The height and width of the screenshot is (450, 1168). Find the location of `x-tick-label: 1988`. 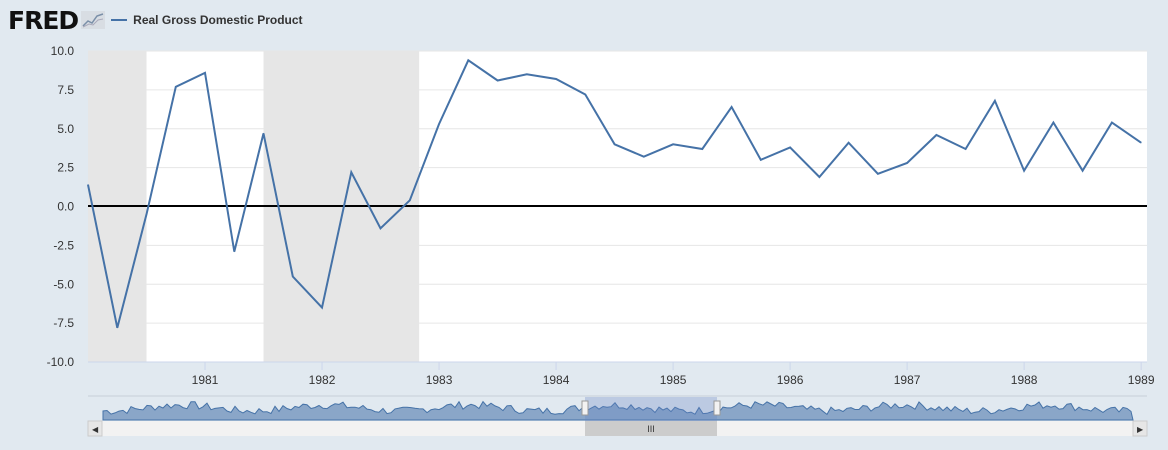

x-tick-label: 1988 is located at coordinates (1024, 380).